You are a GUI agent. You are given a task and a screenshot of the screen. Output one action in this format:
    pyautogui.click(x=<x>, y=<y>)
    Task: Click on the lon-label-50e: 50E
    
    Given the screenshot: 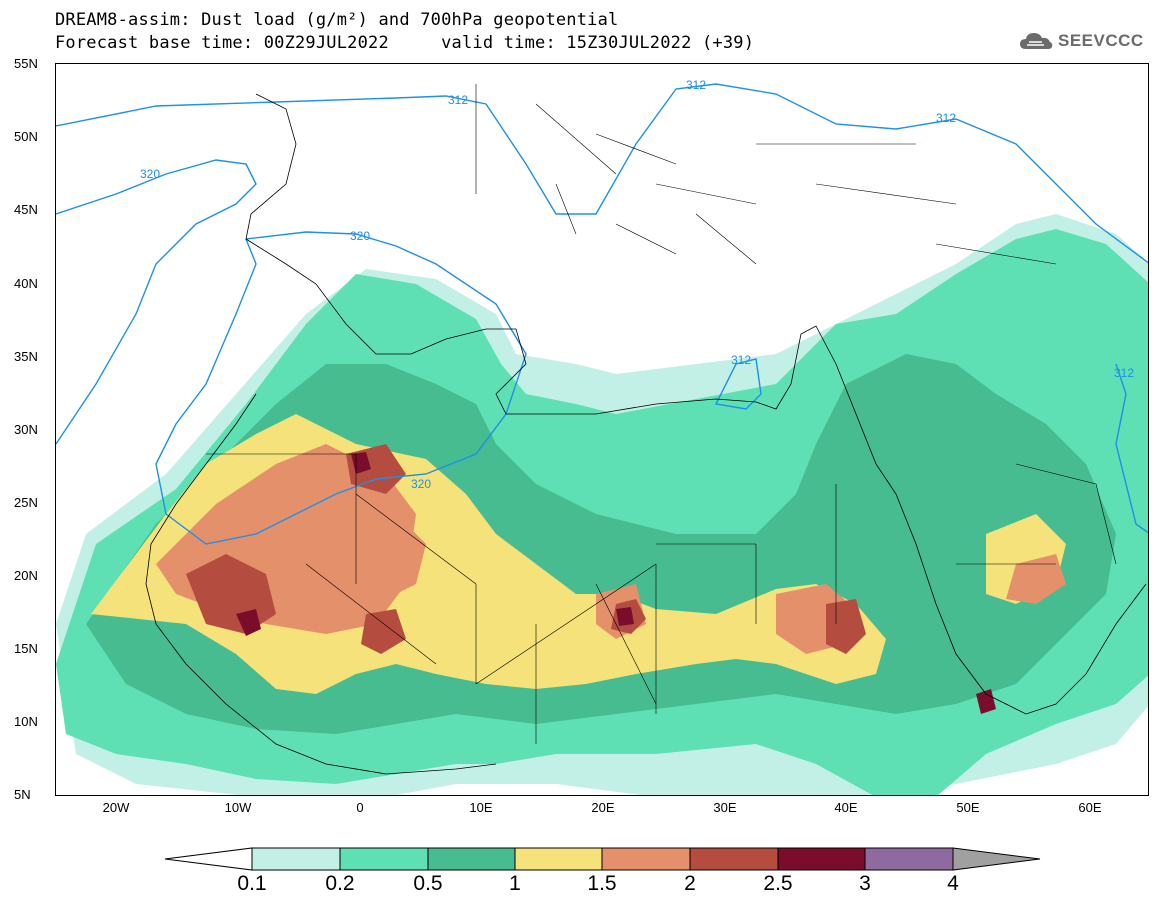 What is the action you would take?
    pyautogui.click(x=968, y=807)
    